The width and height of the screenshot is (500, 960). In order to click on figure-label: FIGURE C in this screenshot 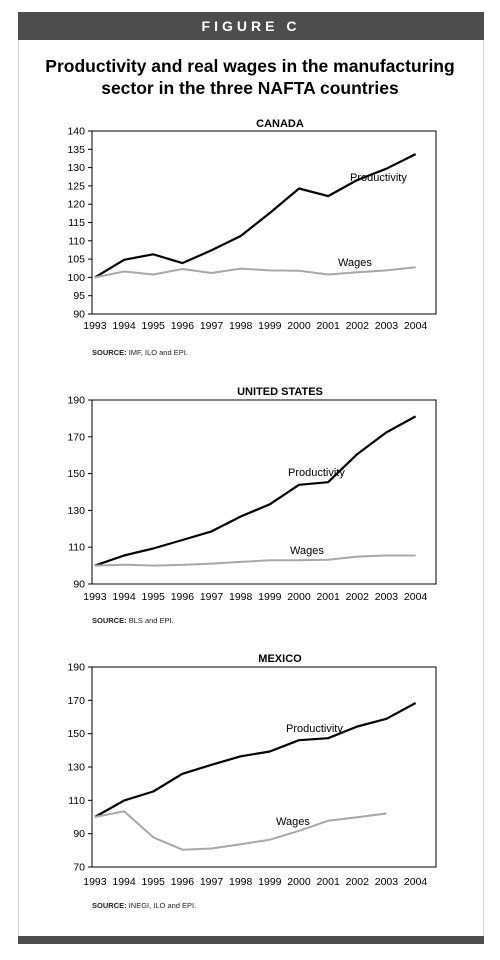, I will do `click(251, 26)`.